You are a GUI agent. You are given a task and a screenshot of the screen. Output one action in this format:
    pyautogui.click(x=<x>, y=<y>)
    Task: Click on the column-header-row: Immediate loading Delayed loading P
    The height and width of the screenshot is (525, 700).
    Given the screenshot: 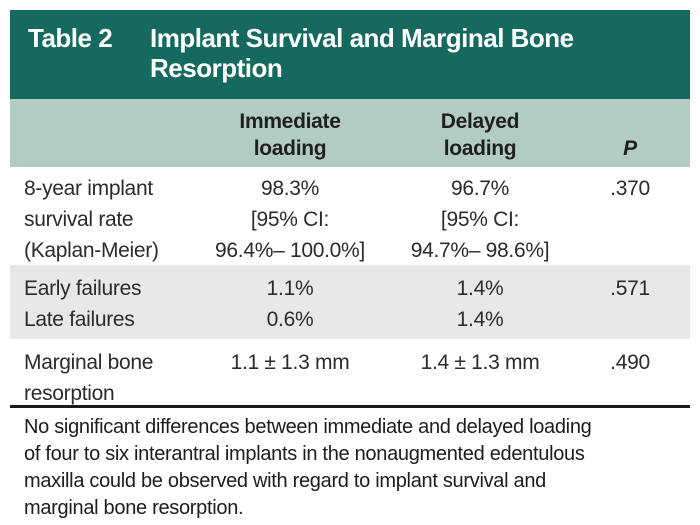 What is the action you would take?
    pyautogui.click(x=350, y=133)
    